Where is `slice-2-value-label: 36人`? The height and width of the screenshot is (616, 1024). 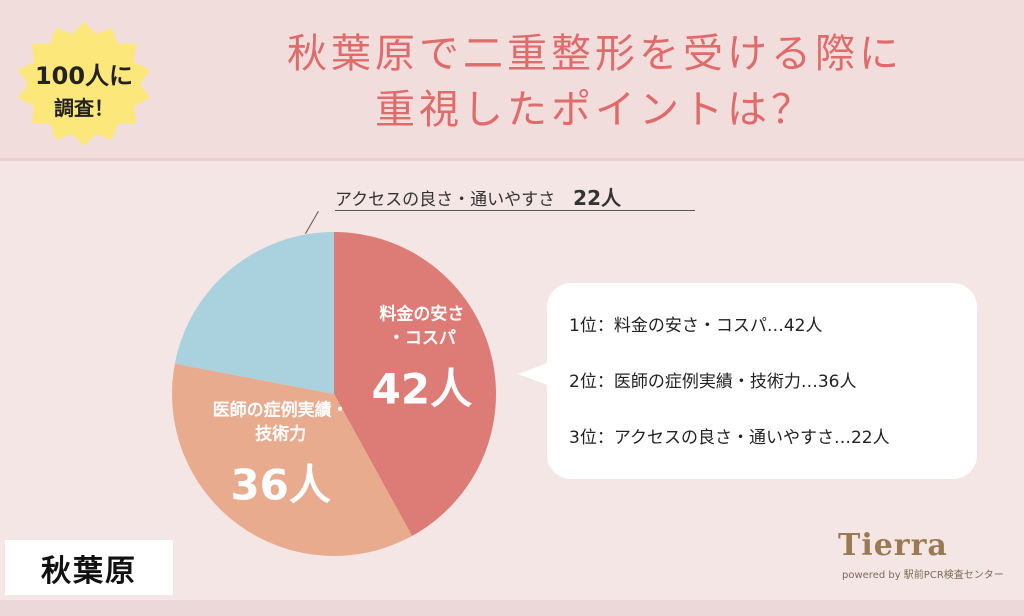 slice-2-value-label: 36人 is located at coordinates (280, 484).